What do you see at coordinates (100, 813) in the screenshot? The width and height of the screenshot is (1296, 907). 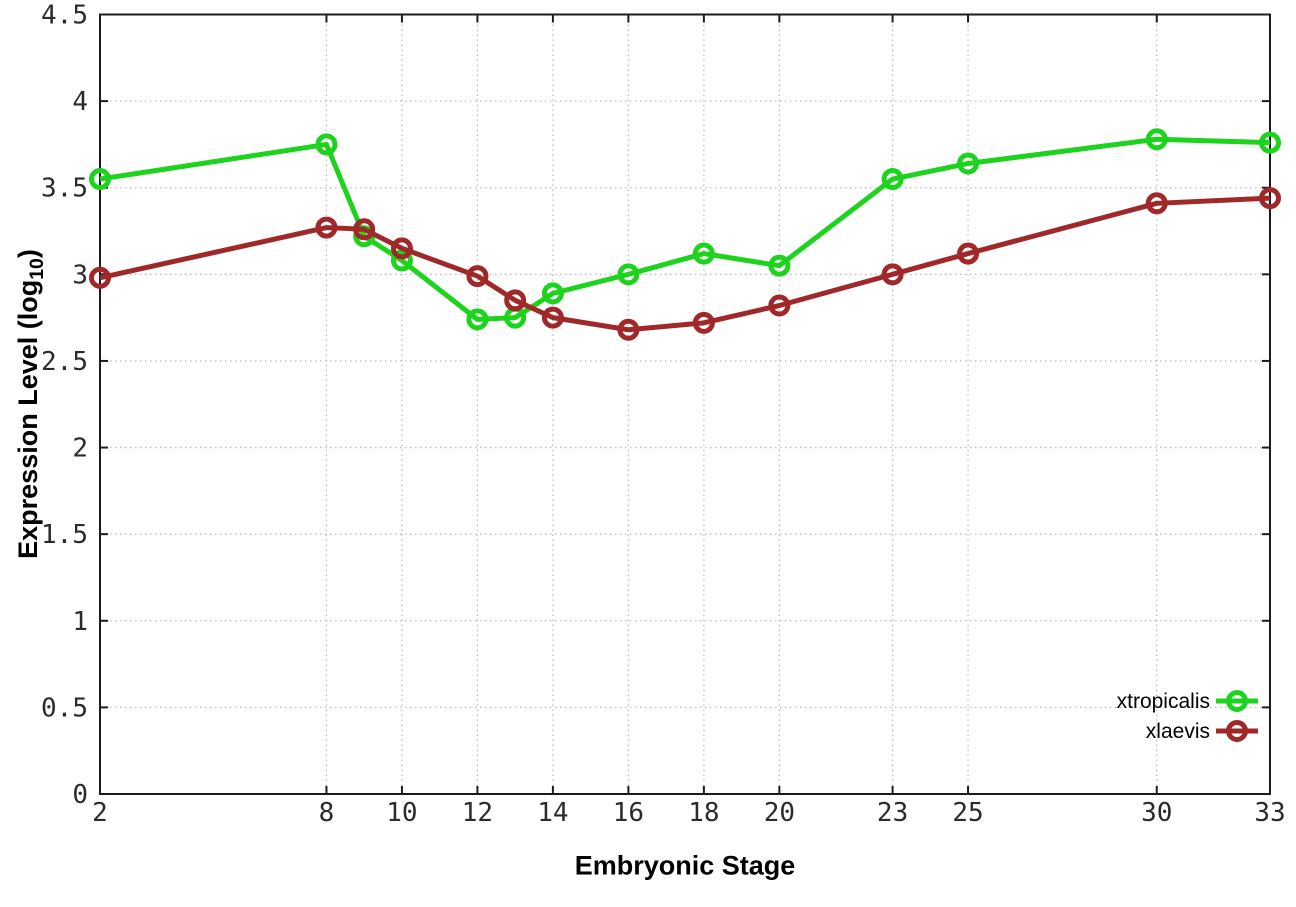 I see `x-tick-label: 2` at bounding box center [100, 813].